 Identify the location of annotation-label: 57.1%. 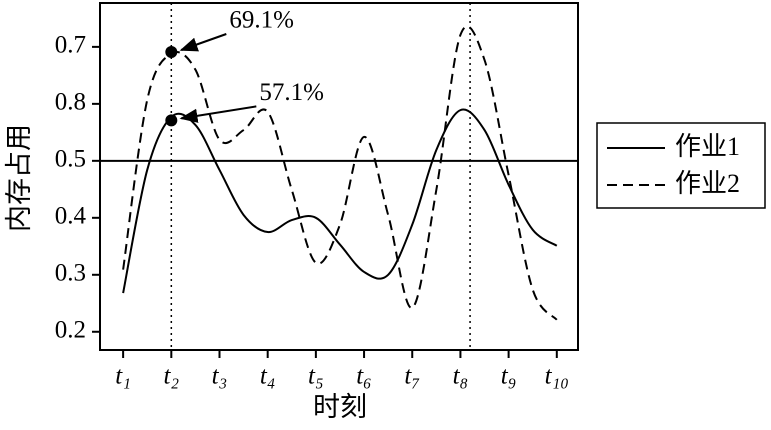
(291, 92).